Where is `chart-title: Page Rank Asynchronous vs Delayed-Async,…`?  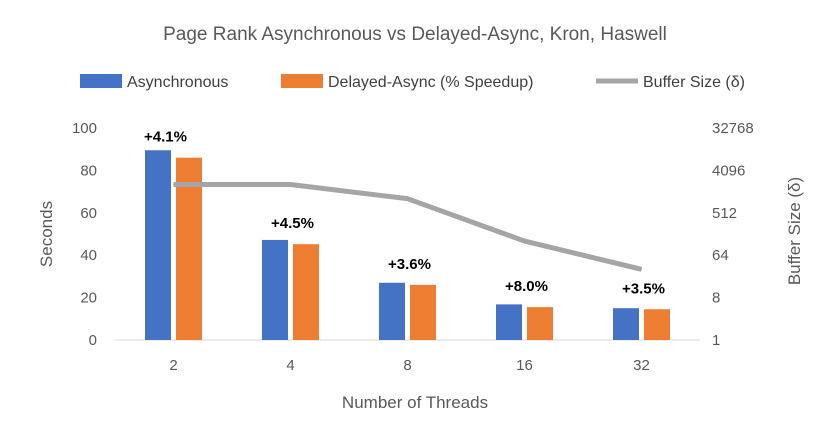 chart-title: Page Rank Asynchronous vs Delayed-Async,… is located at coordinates (415, 34).